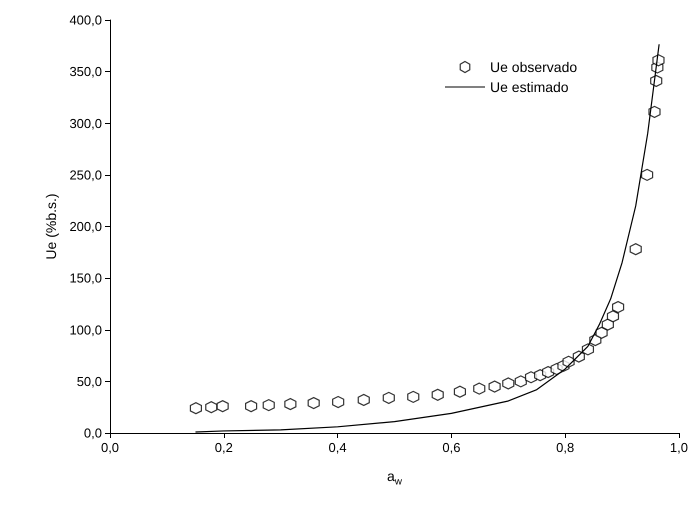 The height and width of the screenshot is (510, 691). I want to click on x-tick-label: 0,6, so click(451, 447).